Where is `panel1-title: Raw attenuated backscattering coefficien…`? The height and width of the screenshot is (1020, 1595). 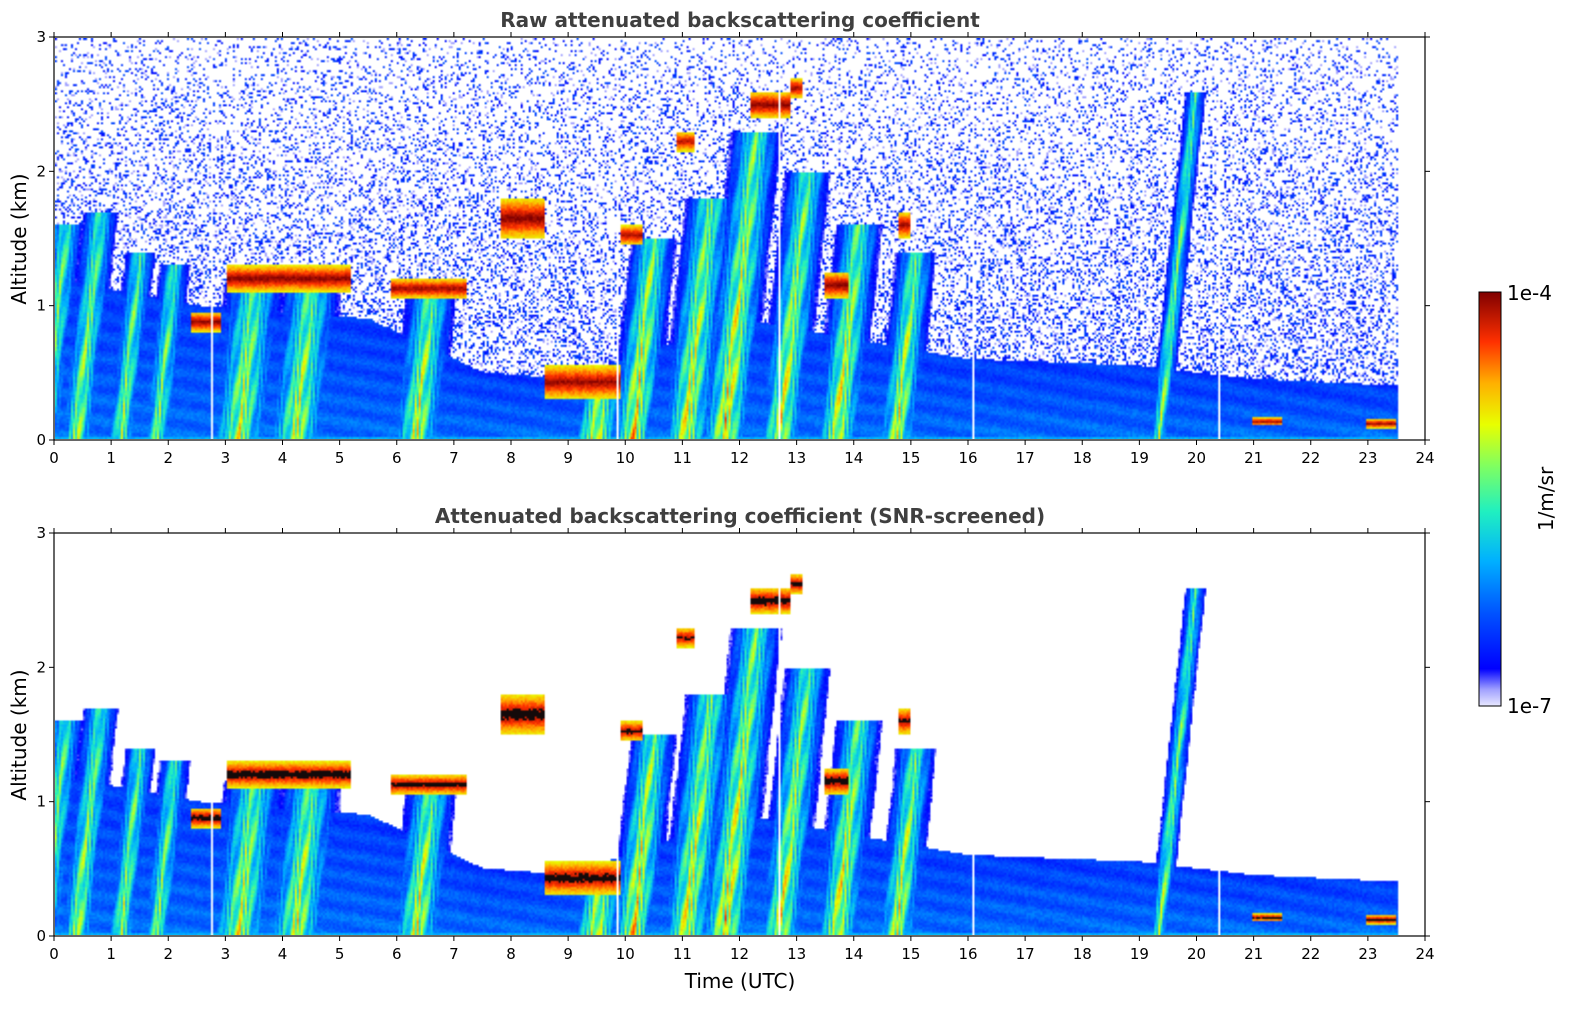 panel1-title: Raw attenuated backscattering coefficien… is located at coordinates (740, 20).